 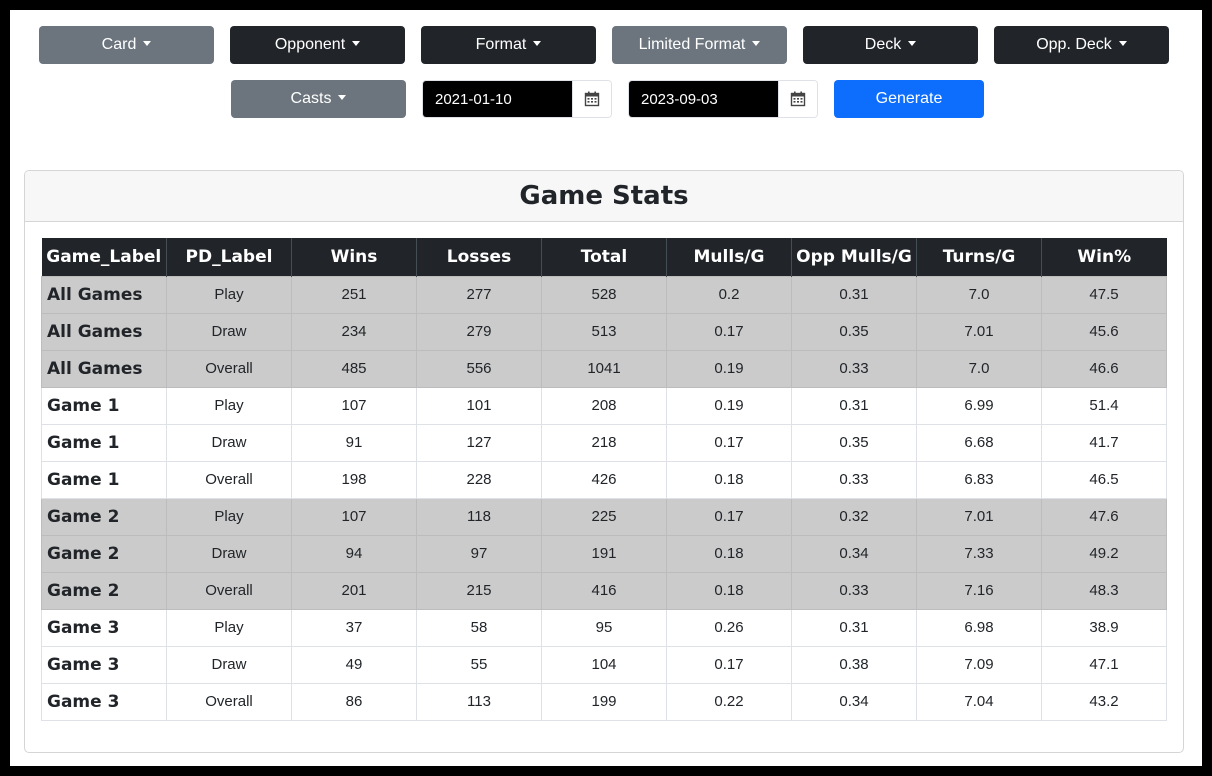 I want to click on table-cell: 426, so click(x=604, y=479).